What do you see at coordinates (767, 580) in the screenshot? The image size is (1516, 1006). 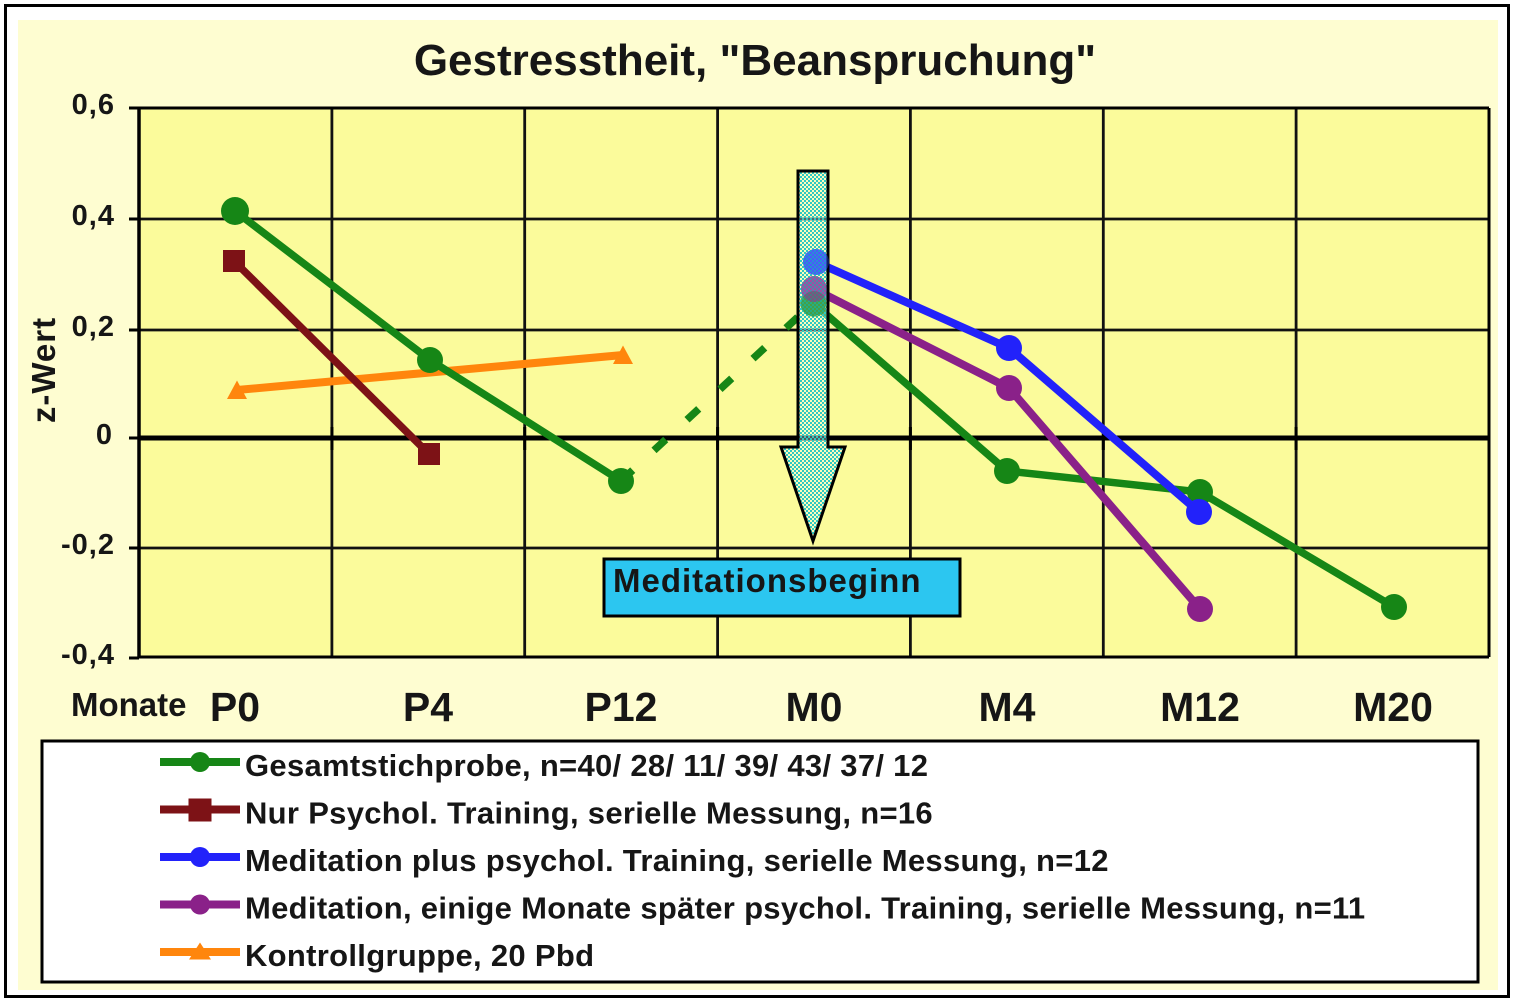 I see `svg-text: Meditationsbeginn` at bounding box center [767, 580].